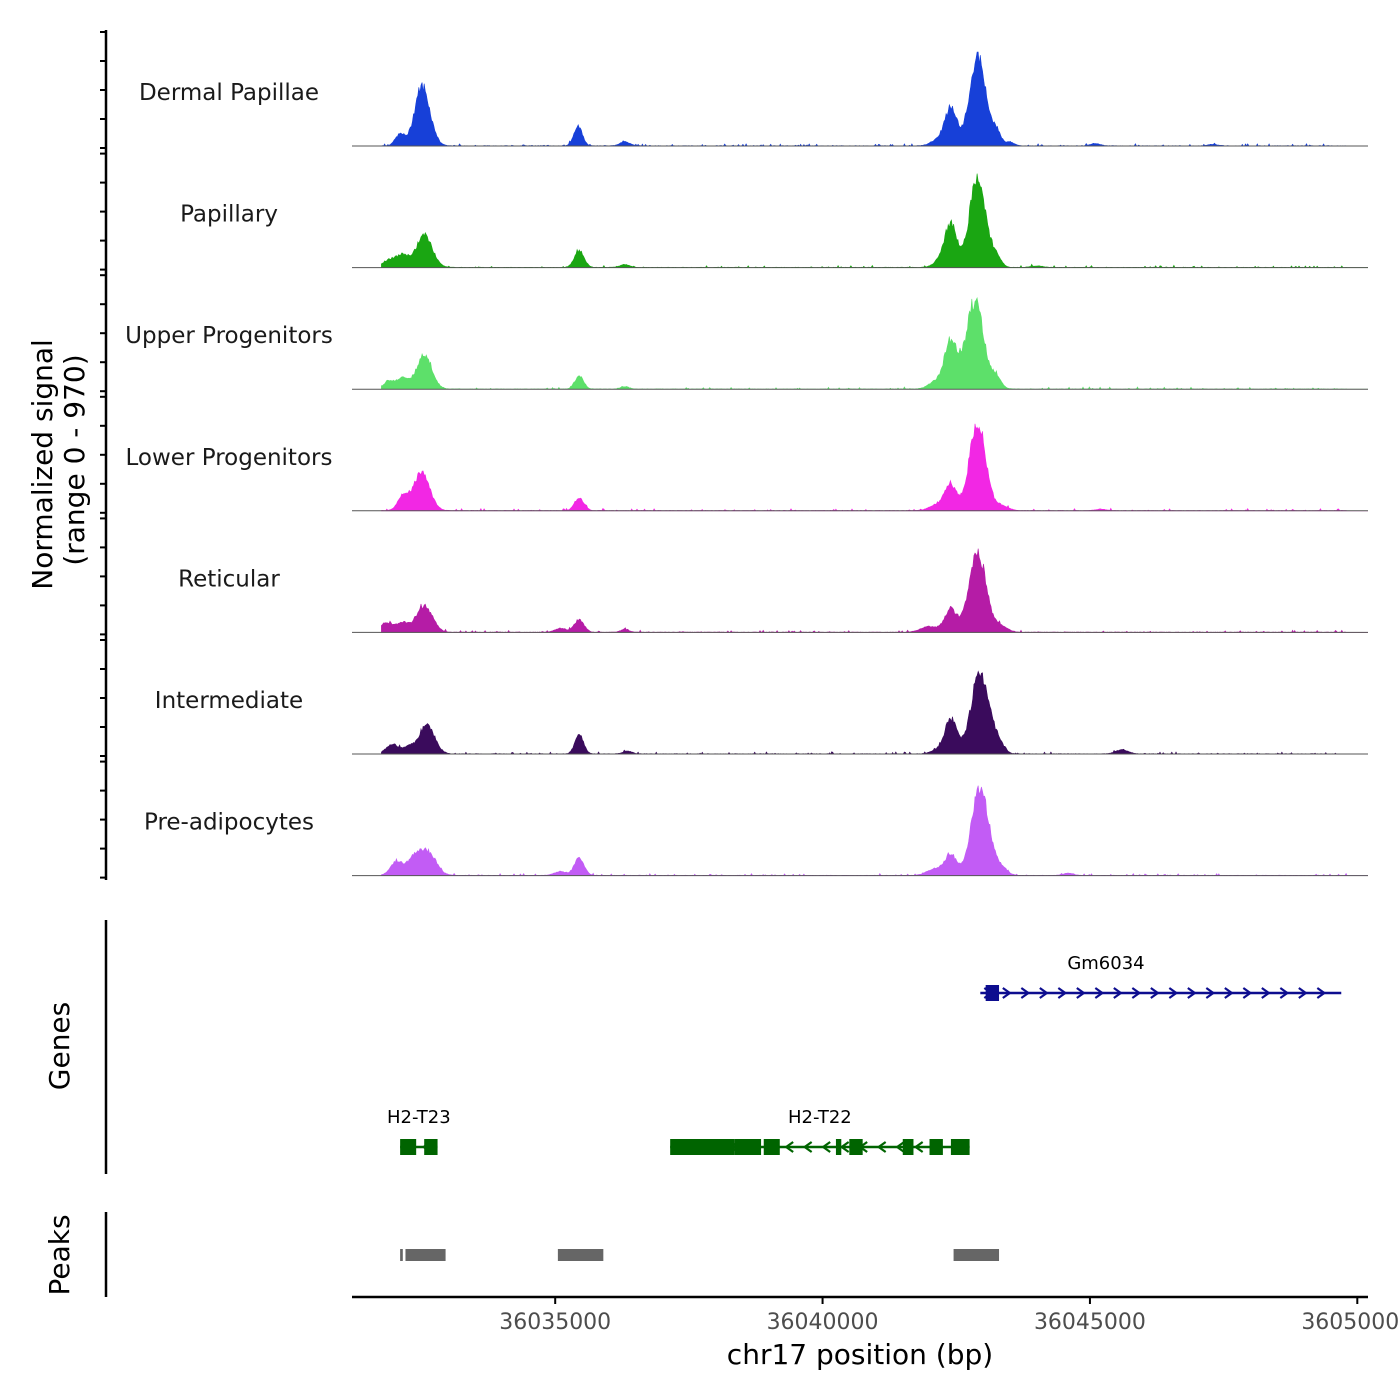  I want to click on x-axis-title: chr17 position (bp), so click(860, 1354).